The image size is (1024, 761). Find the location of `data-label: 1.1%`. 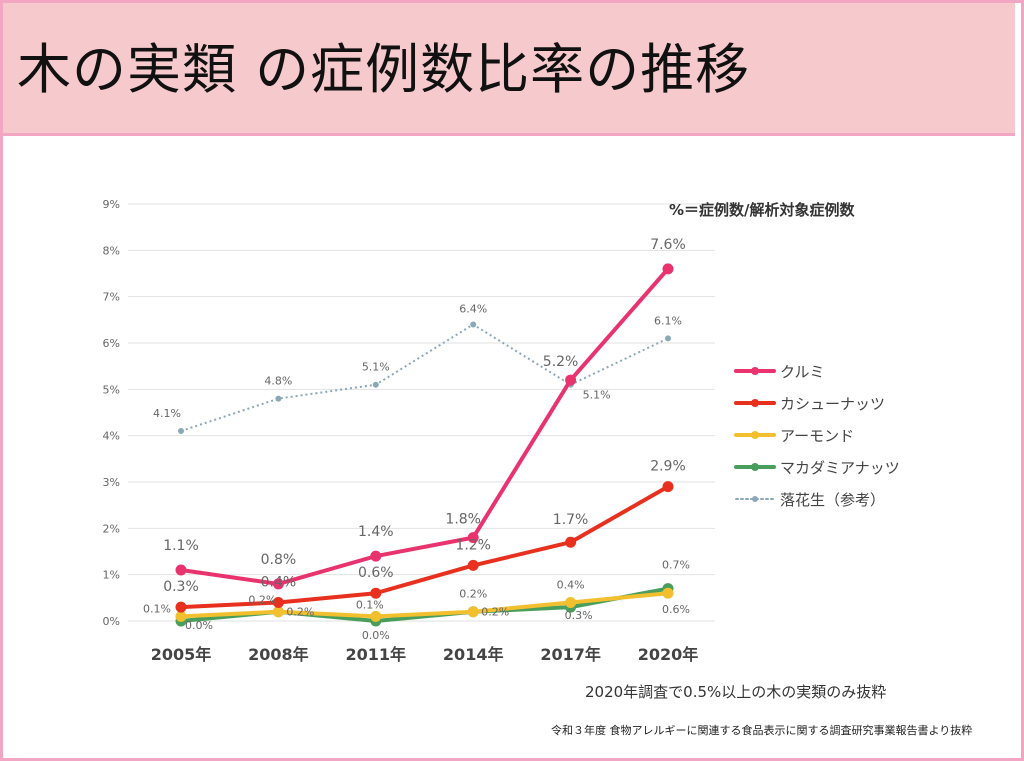

data-label: 1.1% is located at coordinates (181, 546).